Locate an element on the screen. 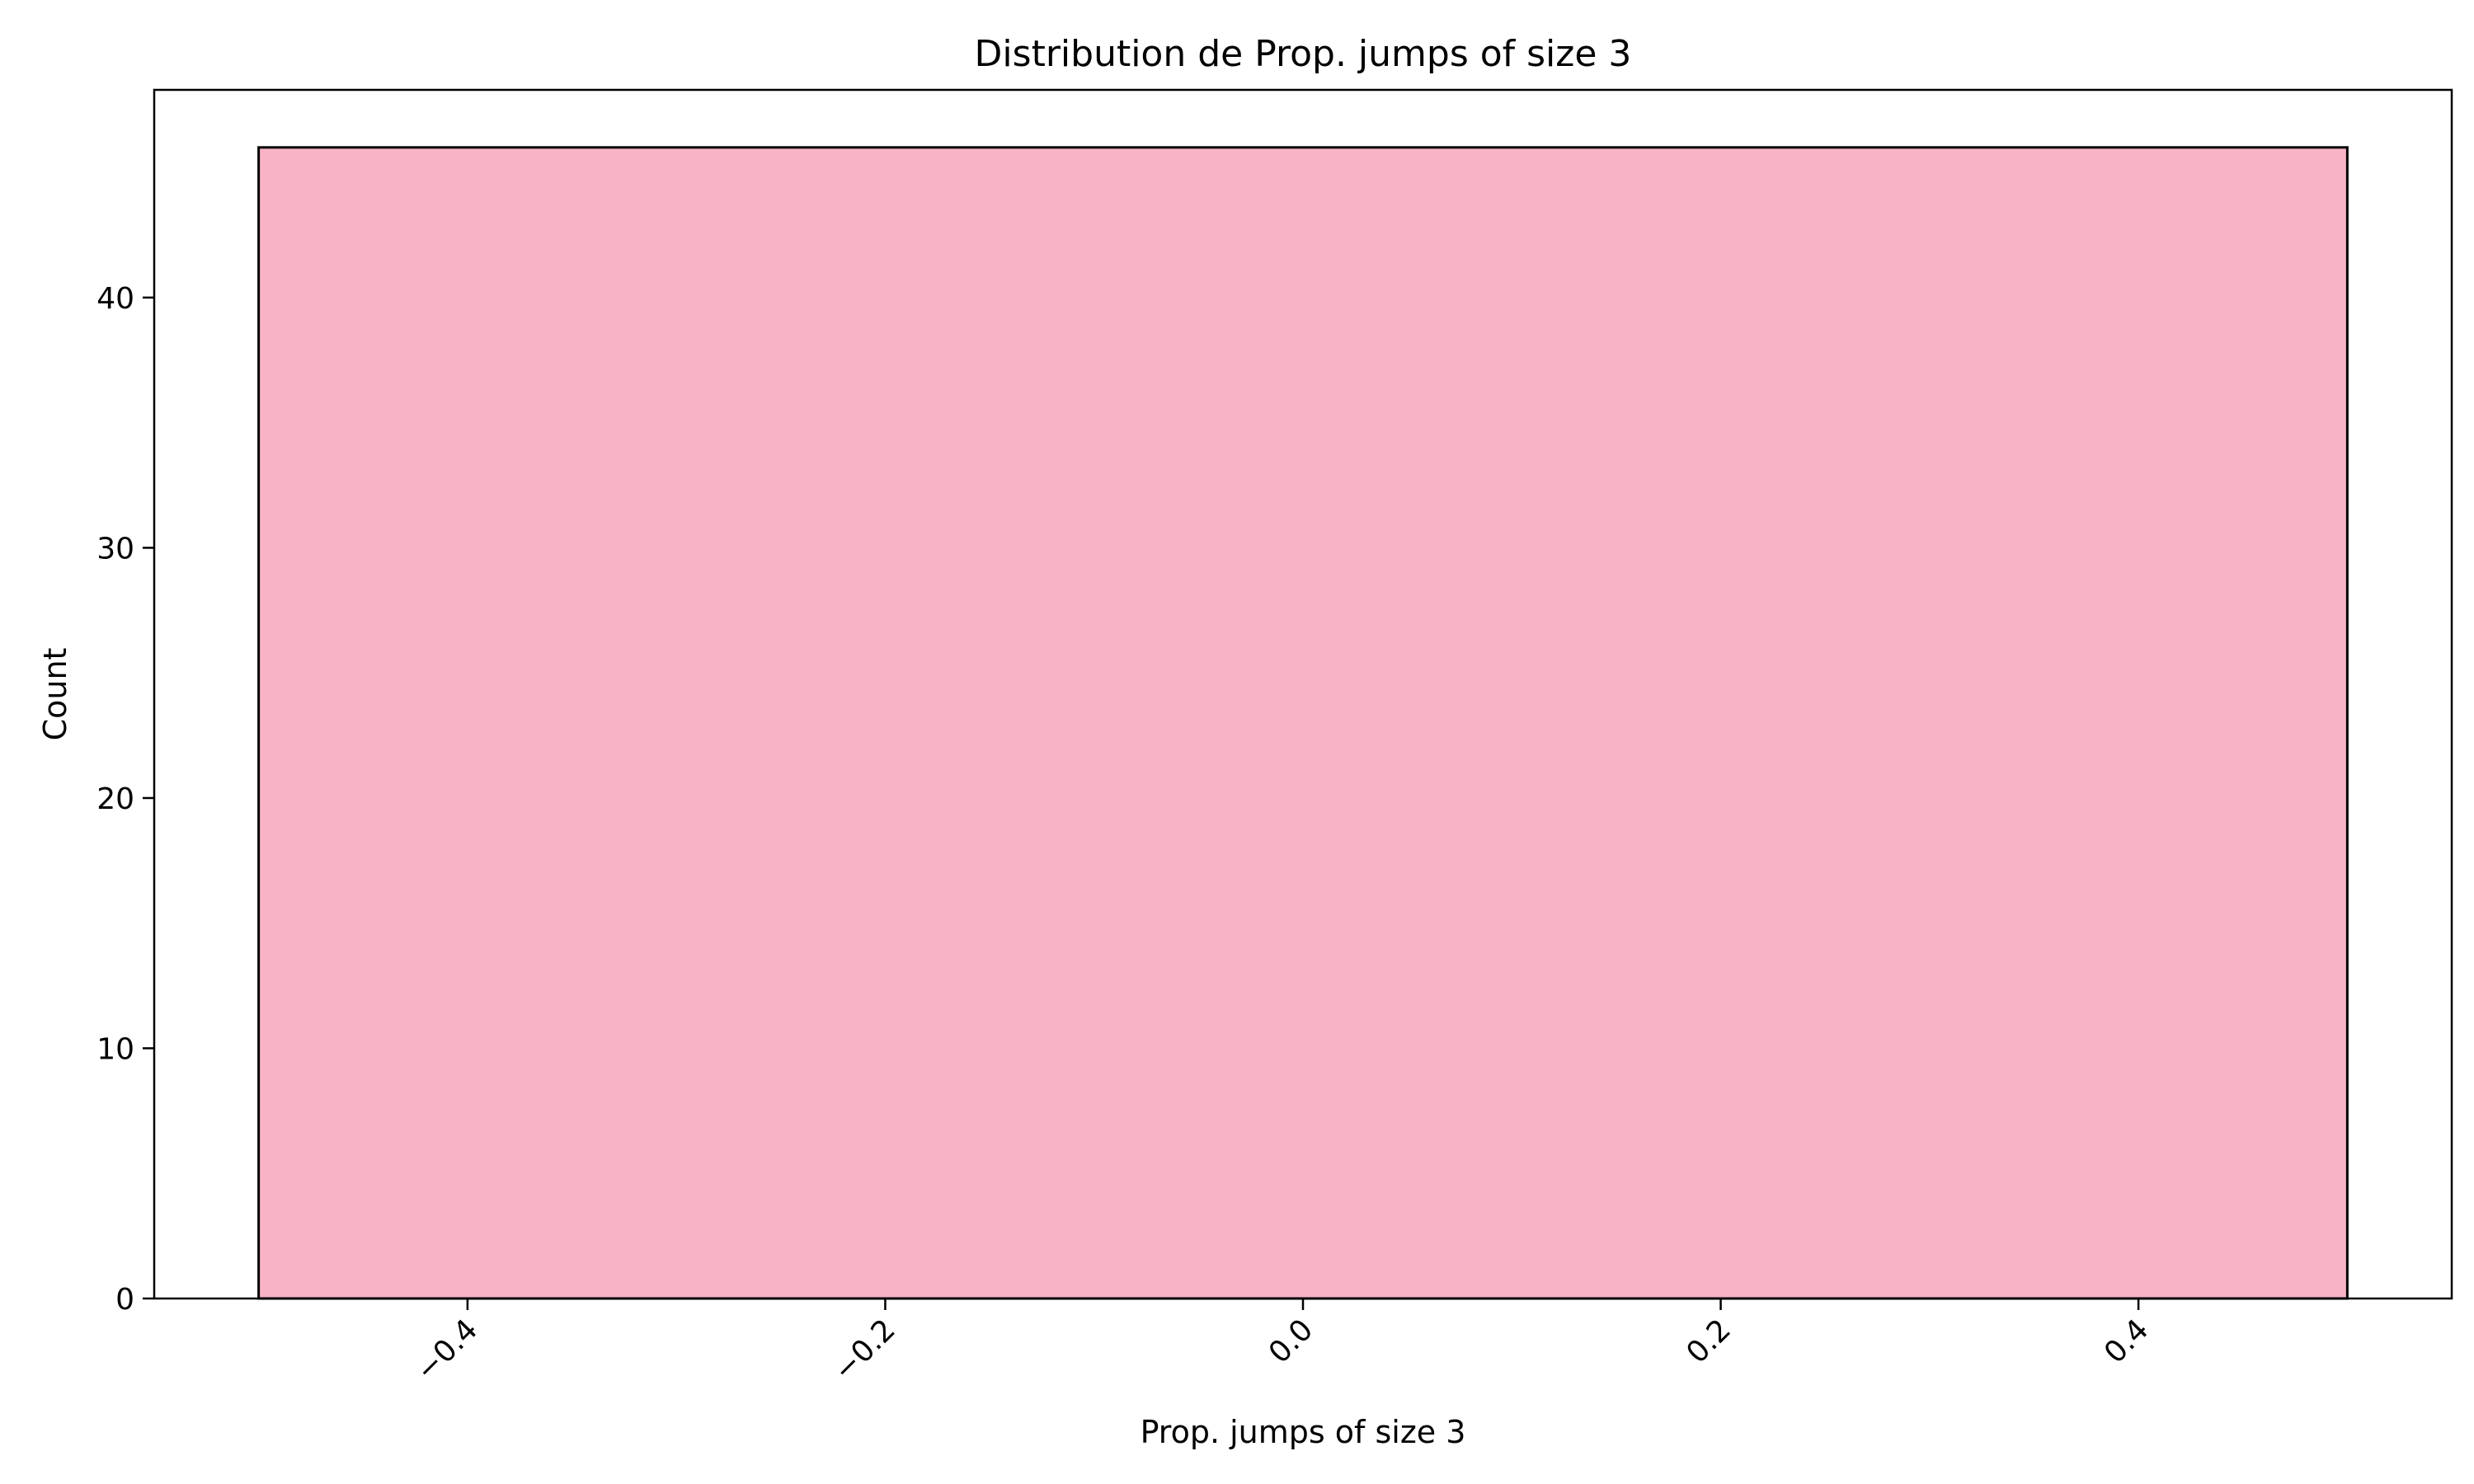  y-tick-label: 20 is located at coordinates (115, 799).